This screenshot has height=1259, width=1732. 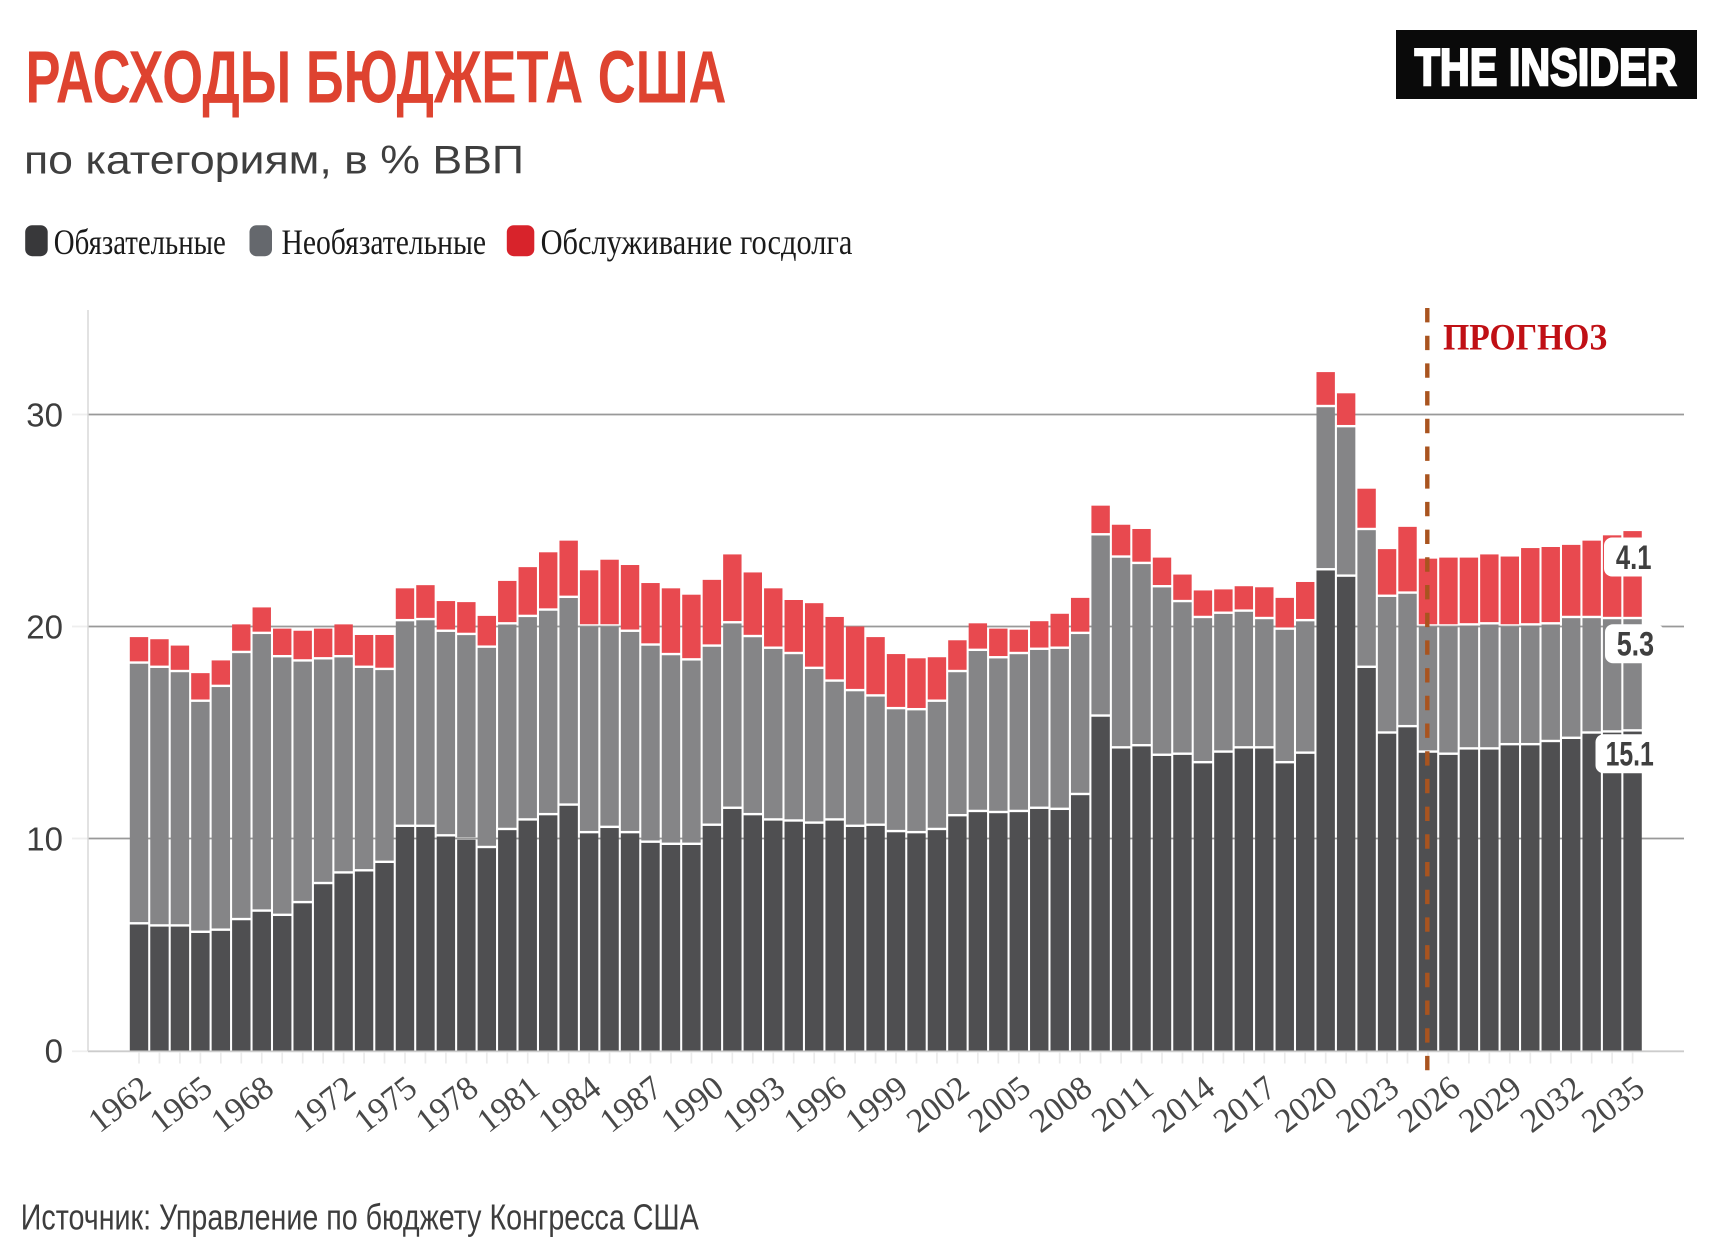 I want to click on svg-text: 30, so click(x=44, y=415).